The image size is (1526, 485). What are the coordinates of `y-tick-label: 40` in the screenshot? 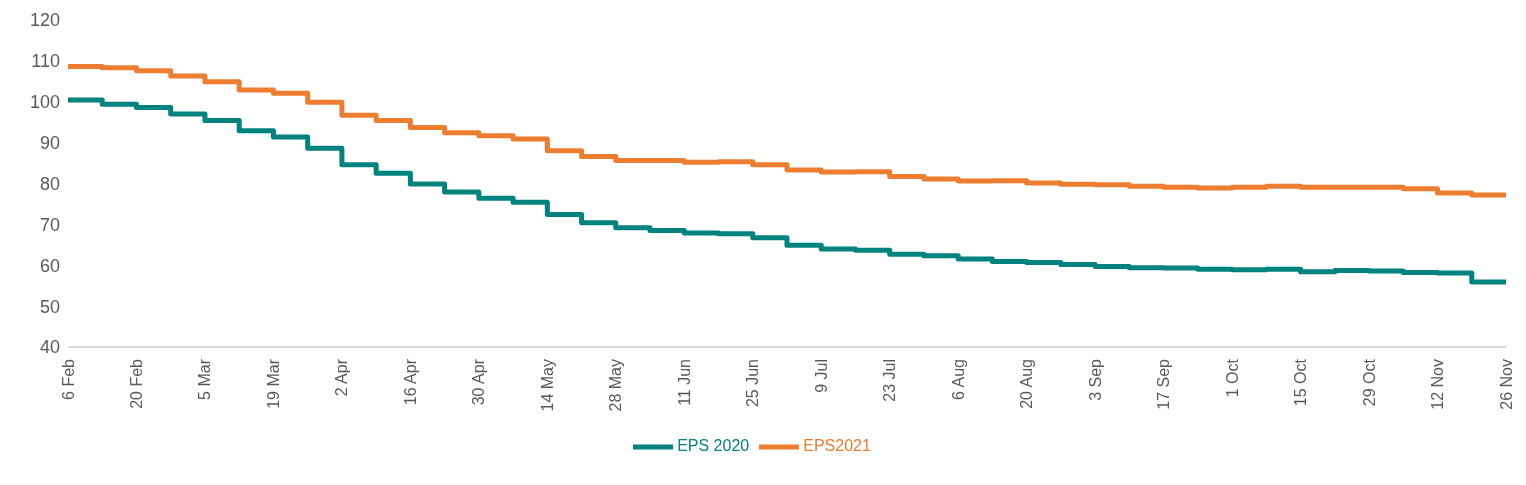 It's located at (49, 347).